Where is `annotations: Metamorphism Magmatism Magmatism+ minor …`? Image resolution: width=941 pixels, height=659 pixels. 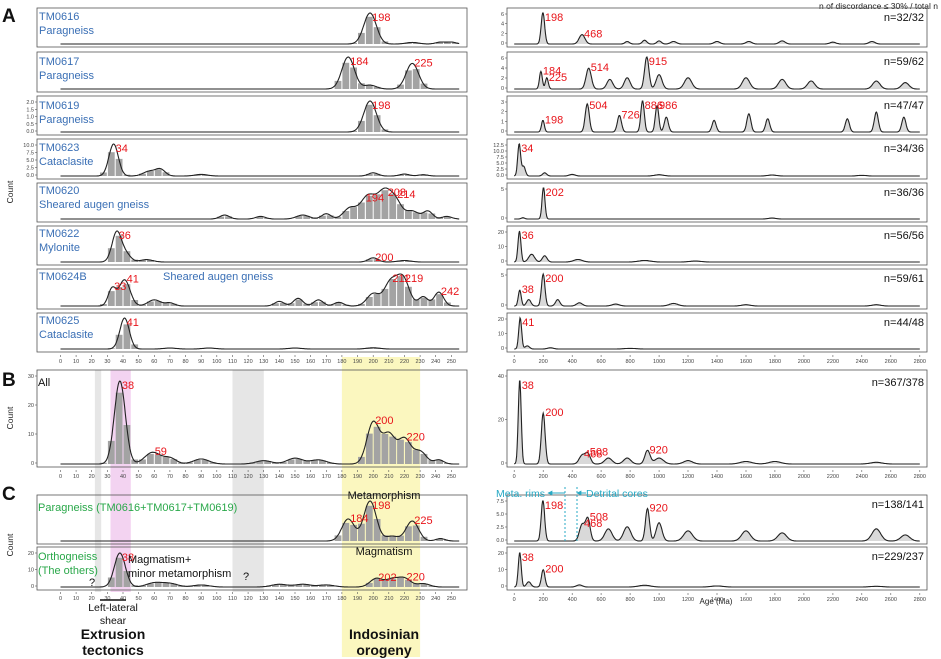 annotations: Metamorphism Magmatism Magmatism+ minor … is located at coordinates (251, 574).